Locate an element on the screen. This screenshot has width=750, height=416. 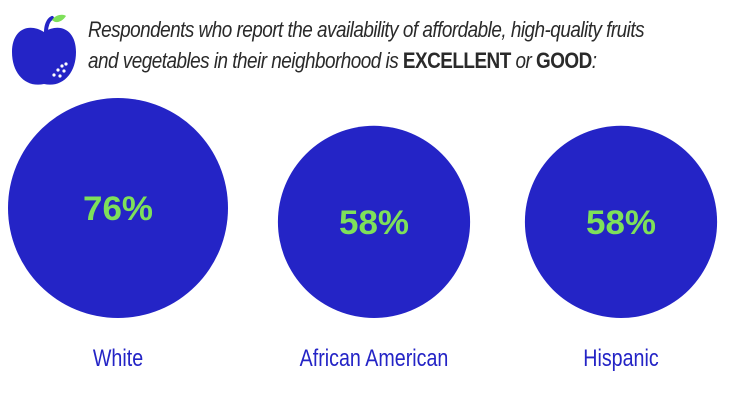
bubble-african-american is located at coordinates (374, 221).